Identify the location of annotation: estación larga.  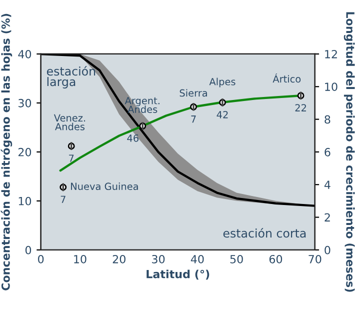
(71, 77).